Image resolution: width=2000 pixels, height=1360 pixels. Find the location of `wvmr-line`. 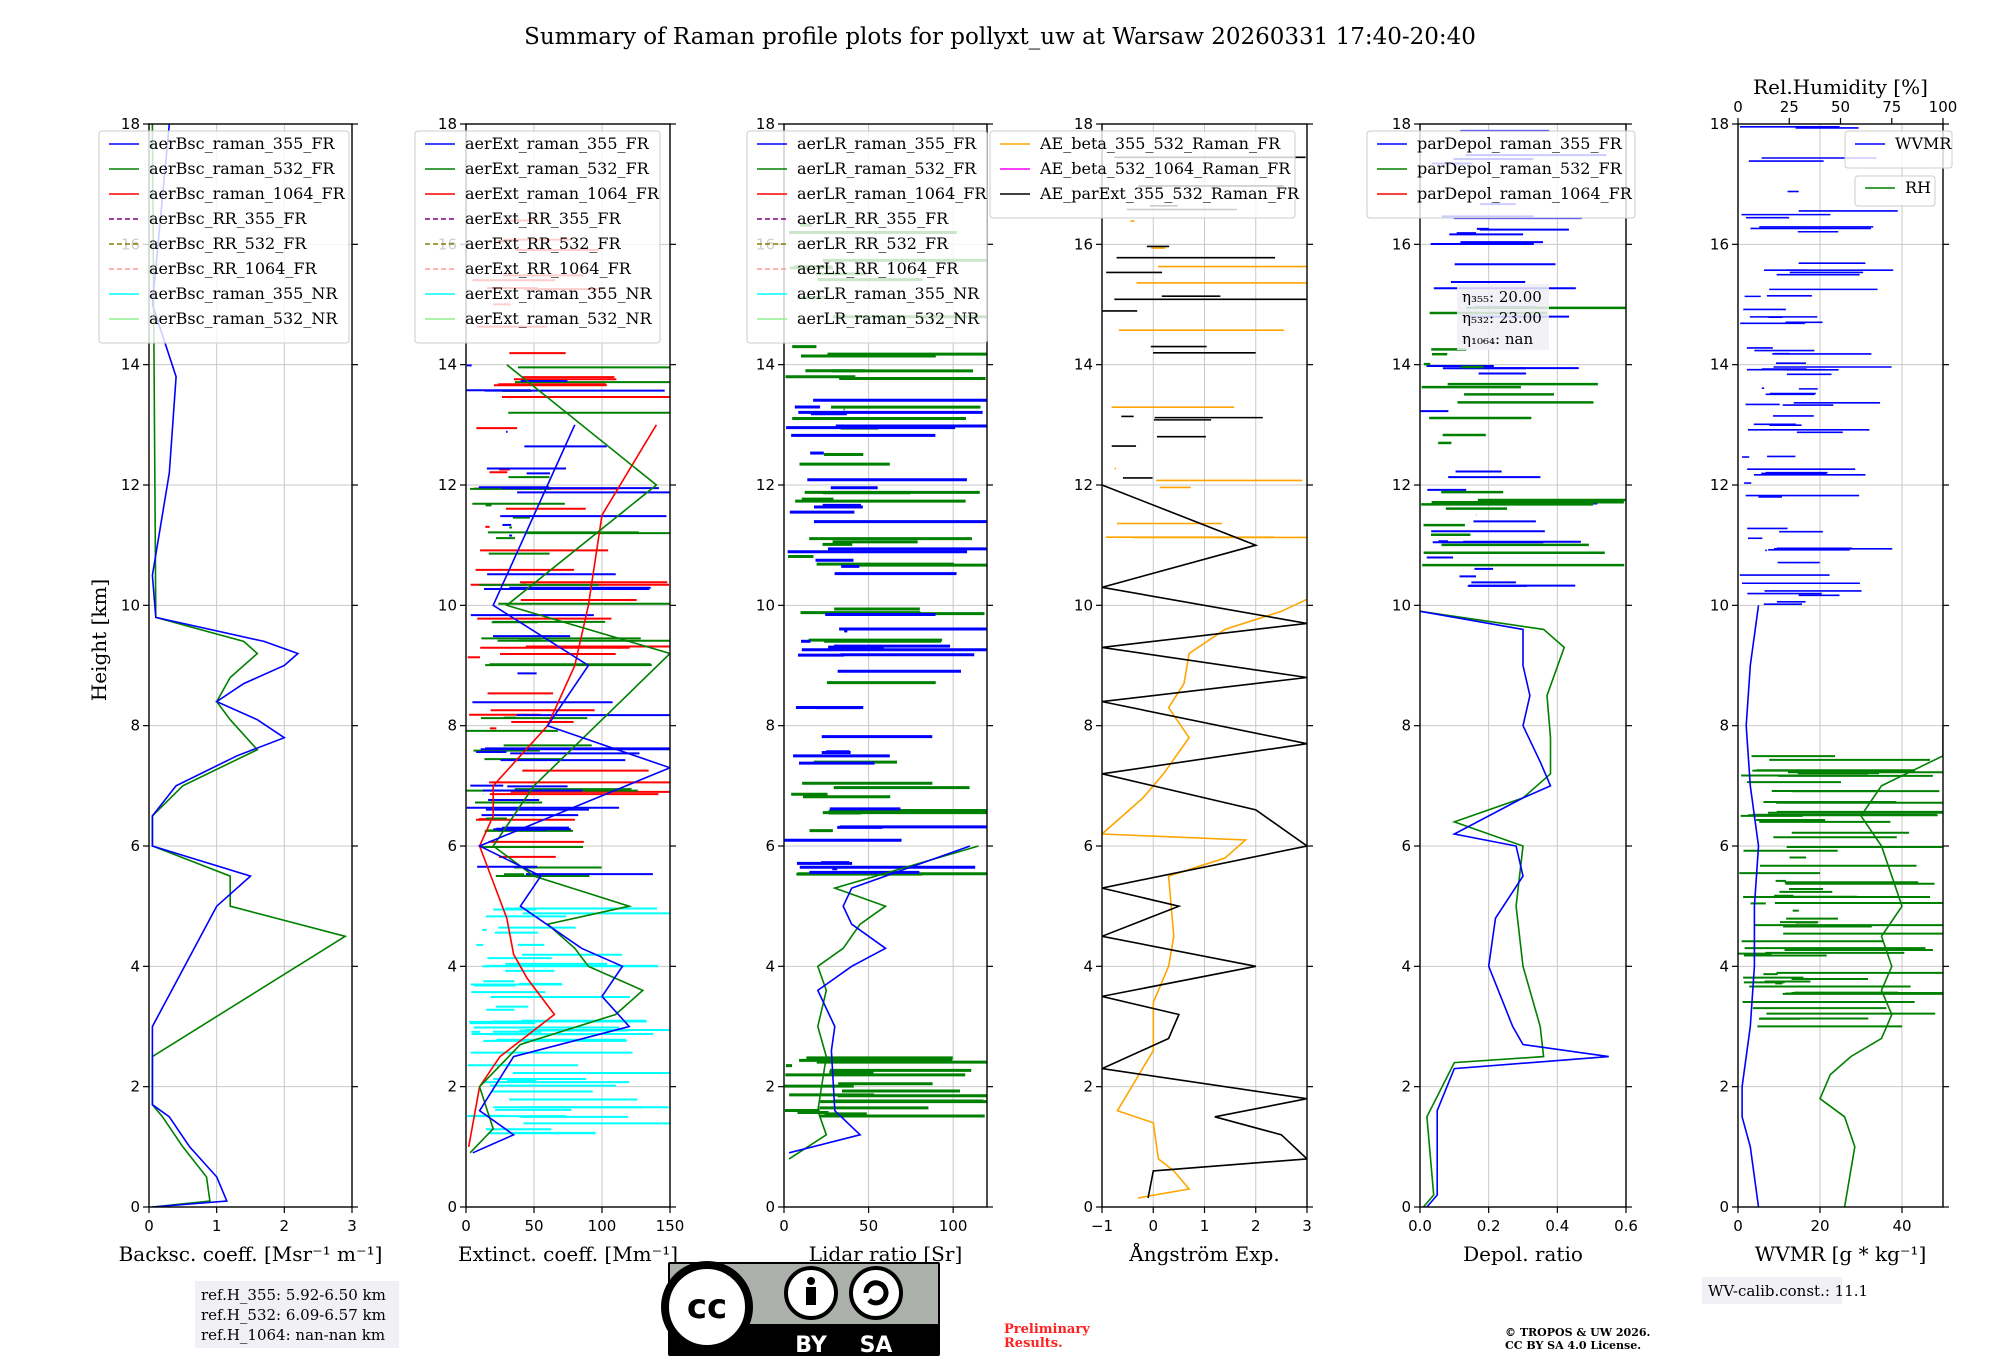

wvmr-line is located at coordinates (1750, 906).